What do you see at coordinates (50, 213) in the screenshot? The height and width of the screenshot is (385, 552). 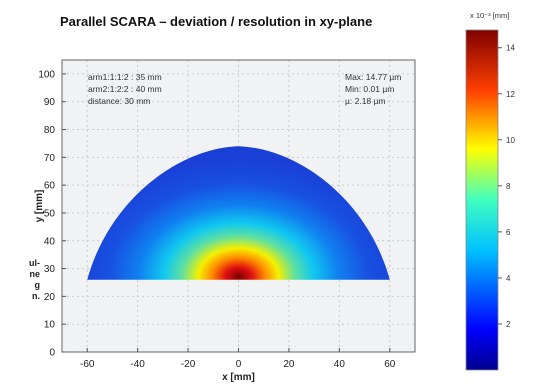 I see `y-tick-label: 50` at bounding box center [50, 213].